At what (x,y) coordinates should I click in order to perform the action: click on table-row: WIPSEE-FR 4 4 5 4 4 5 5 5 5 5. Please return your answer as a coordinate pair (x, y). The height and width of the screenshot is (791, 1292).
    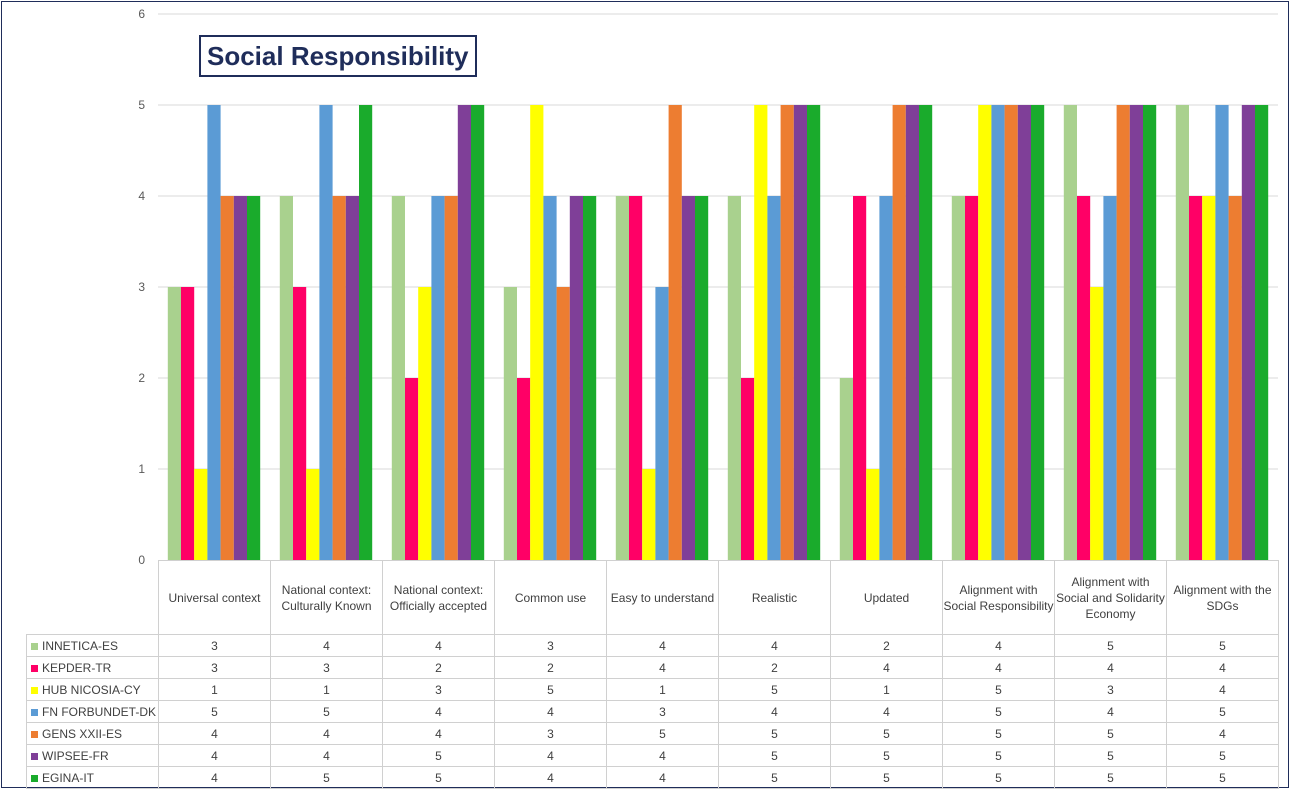
    Looking at the image, I should click on (652, 755).